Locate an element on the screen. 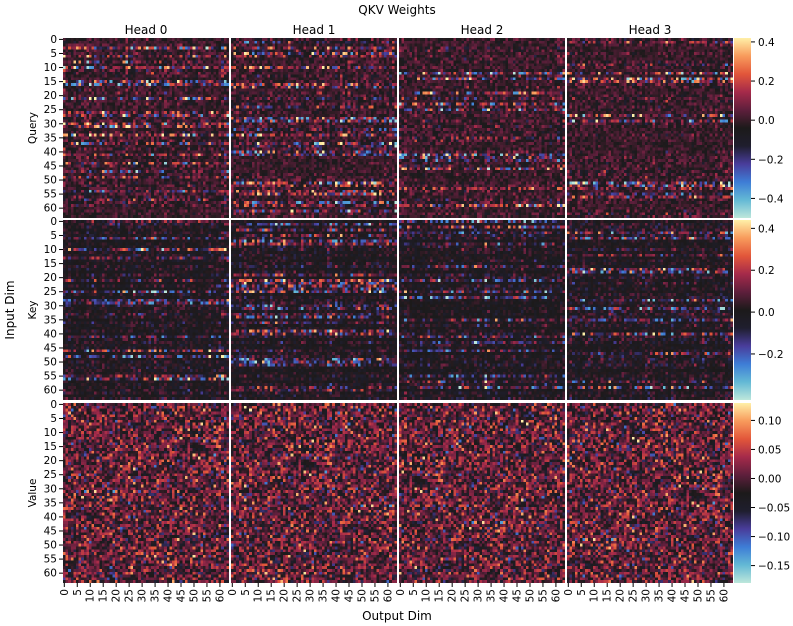  figure-title: QKV Weights is located at coordinates (396, 10).